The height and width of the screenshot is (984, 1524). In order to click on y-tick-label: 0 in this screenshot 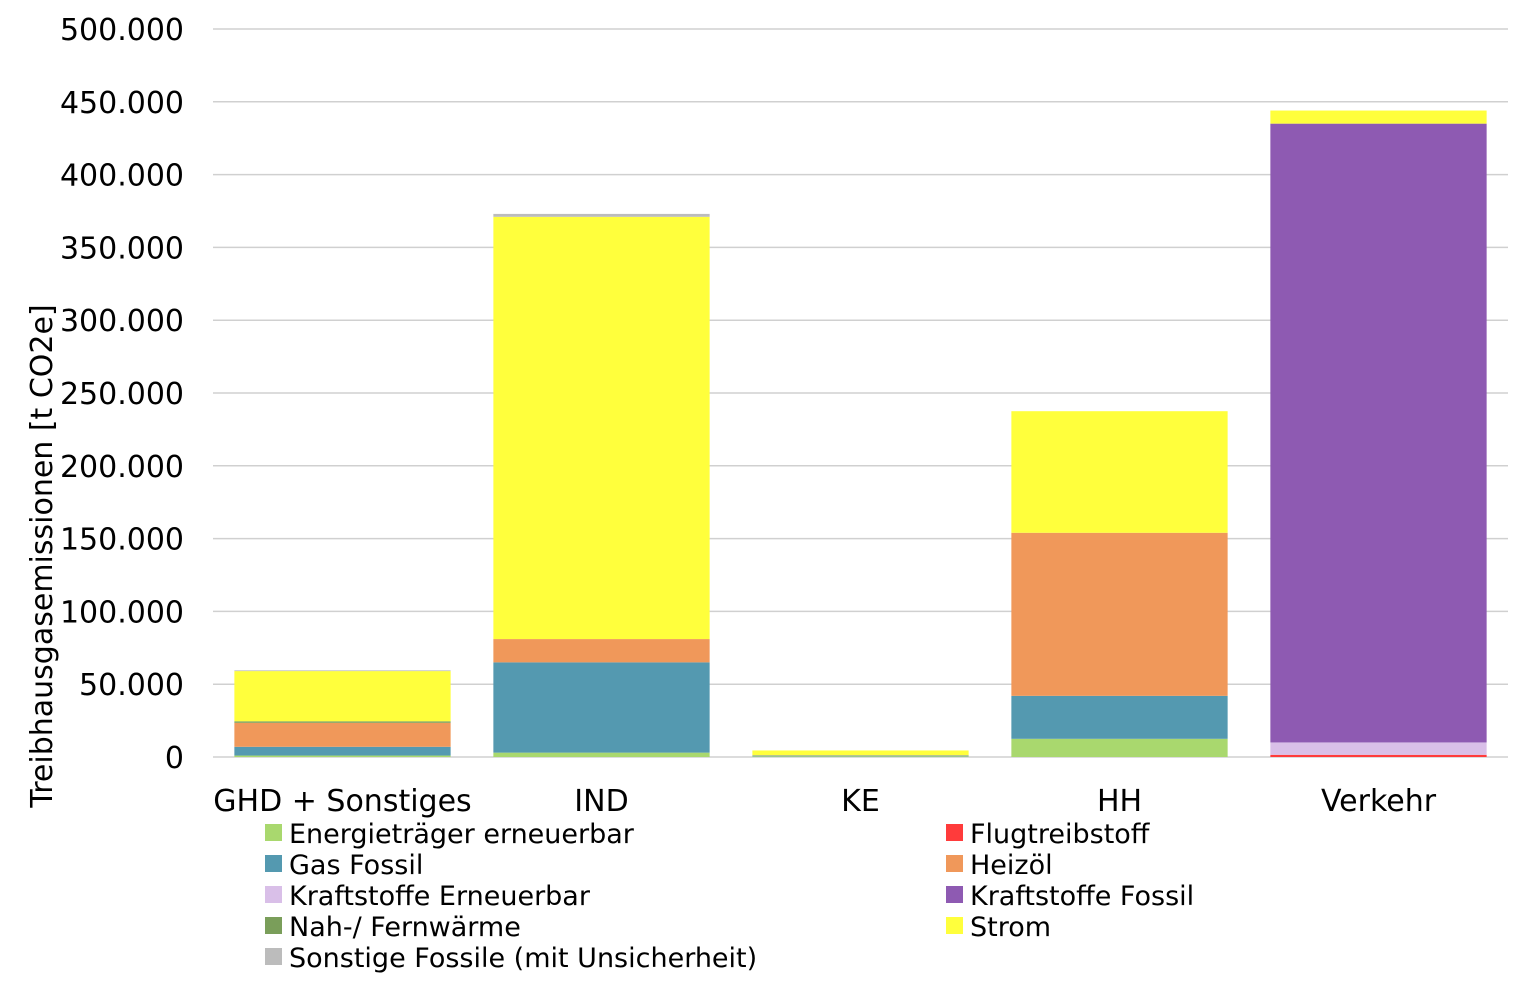, I will do `click(174, 758)`.